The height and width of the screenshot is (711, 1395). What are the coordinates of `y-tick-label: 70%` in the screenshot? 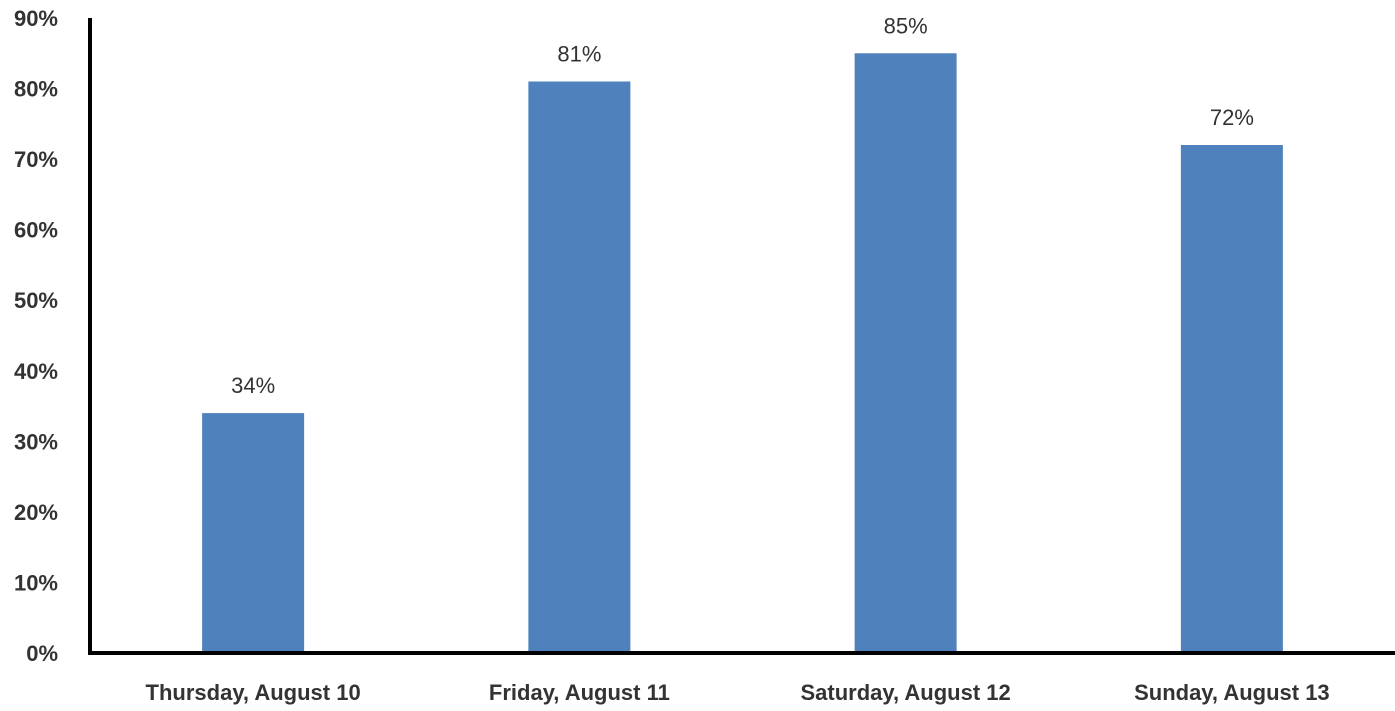 It's located at (36, 159).